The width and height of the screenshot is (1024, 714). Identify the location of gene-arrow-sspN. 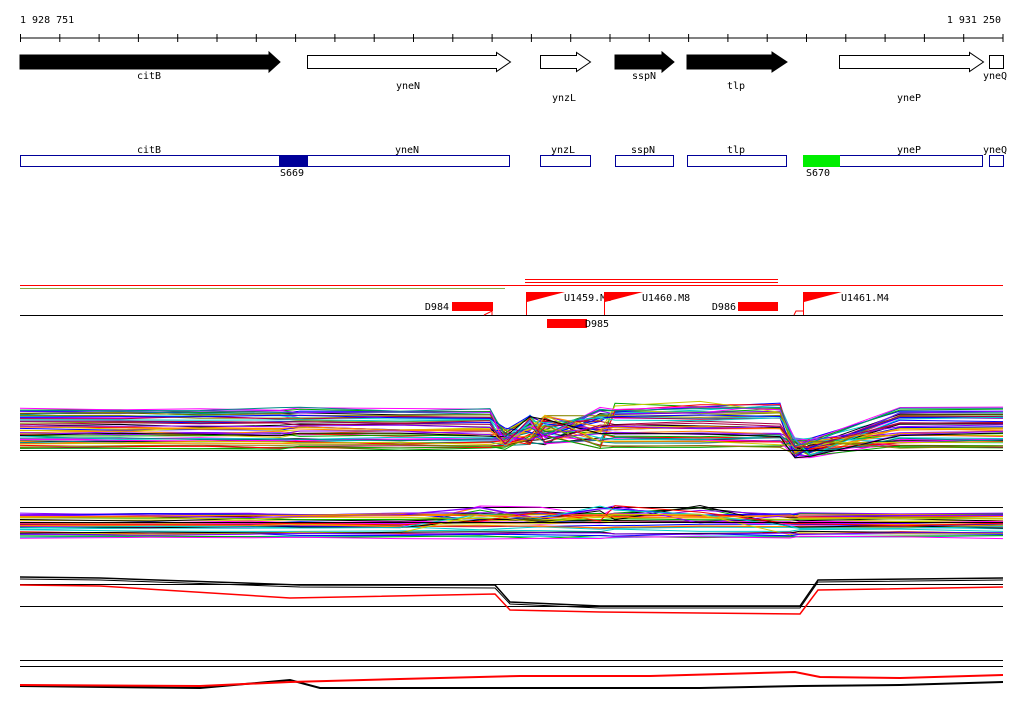
(644, 62).